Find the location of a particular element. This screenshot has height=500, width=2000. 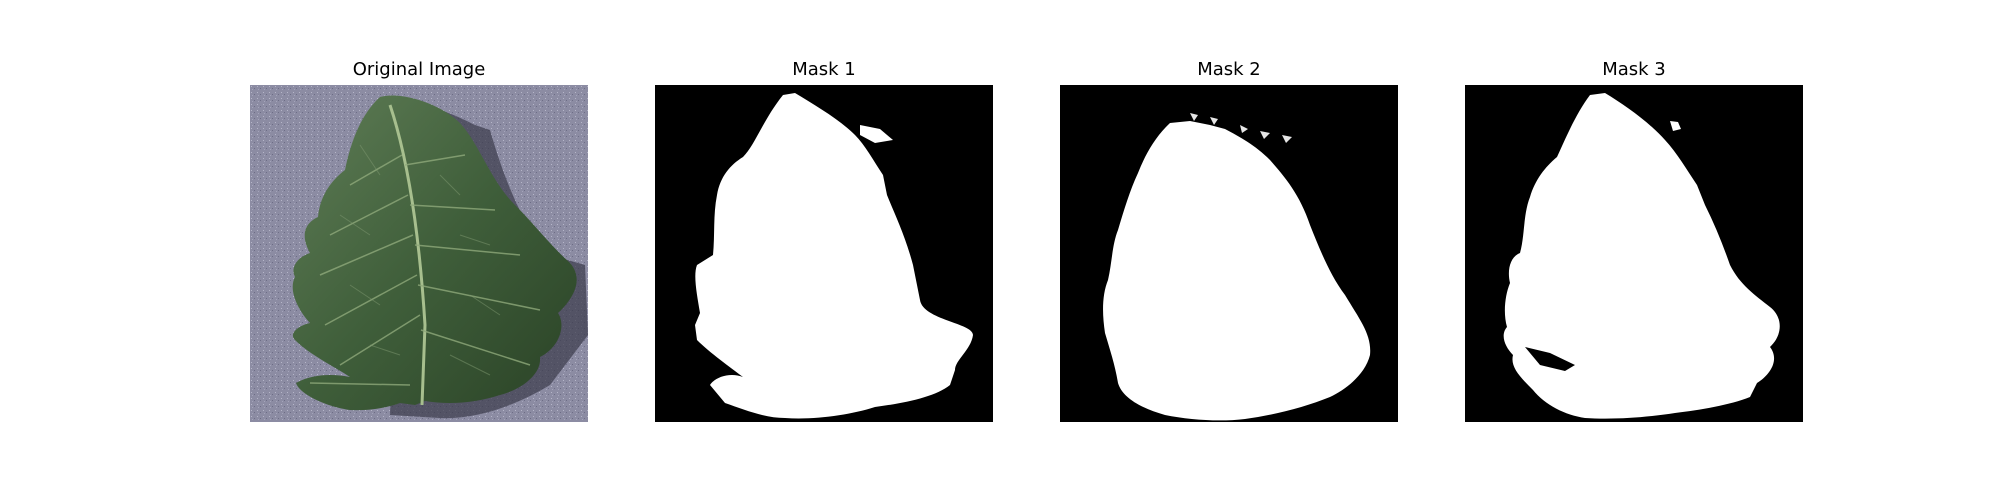

mask-1-image is located at coordinates (824, 253).